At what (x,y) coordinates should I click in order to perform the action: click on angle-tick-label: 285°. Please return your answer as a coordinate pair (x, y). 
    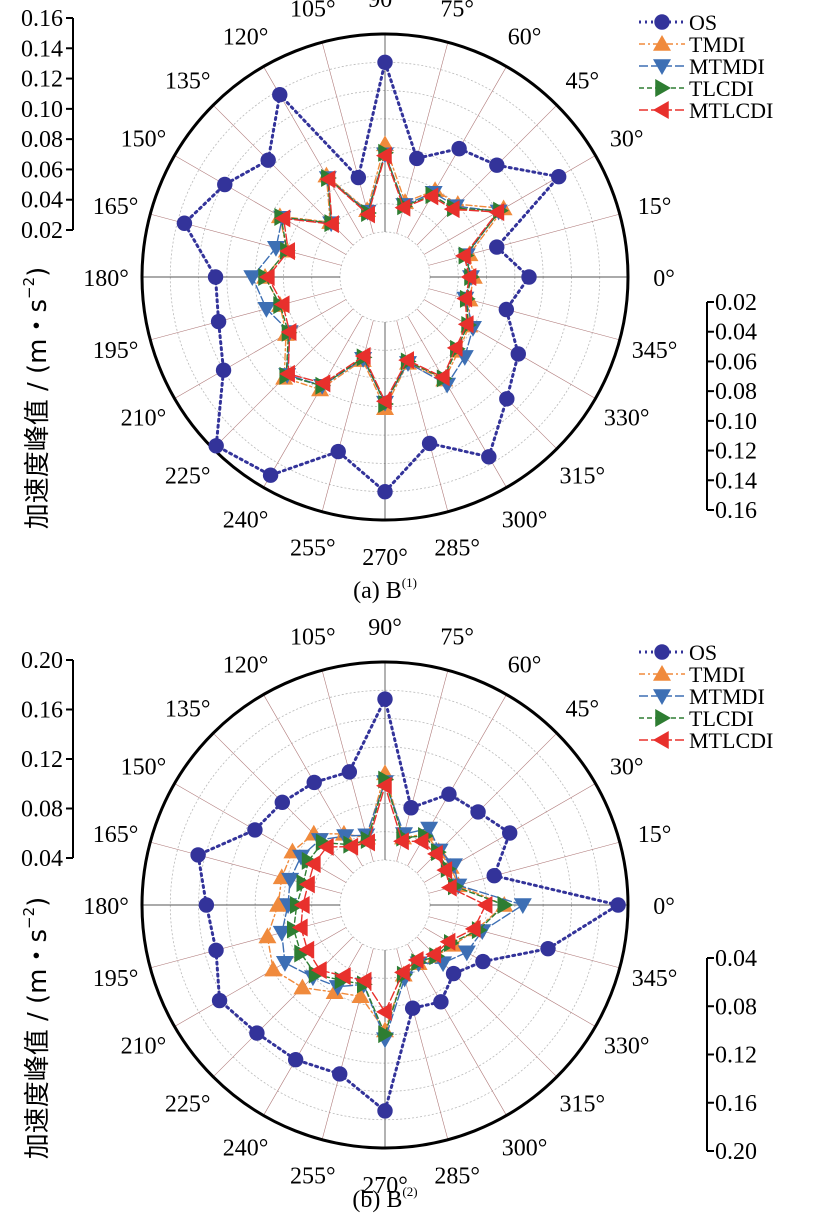
    Looking at the image, I should click on (457, 1176).